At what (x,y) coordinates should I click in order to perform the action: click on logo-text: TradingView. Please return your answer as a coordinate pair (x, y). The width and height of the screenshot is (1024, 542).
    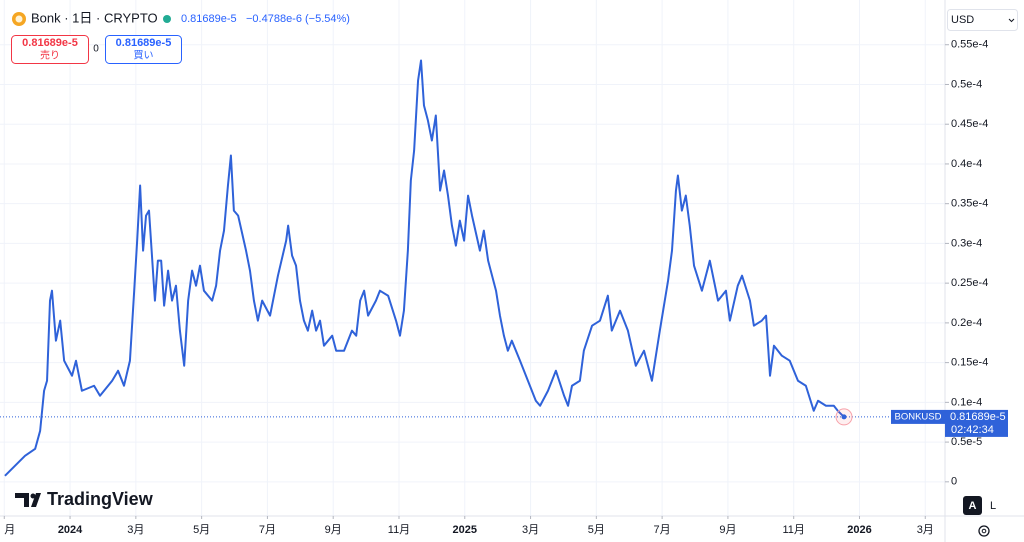
    Looking at the image, I should click on (100, 499).